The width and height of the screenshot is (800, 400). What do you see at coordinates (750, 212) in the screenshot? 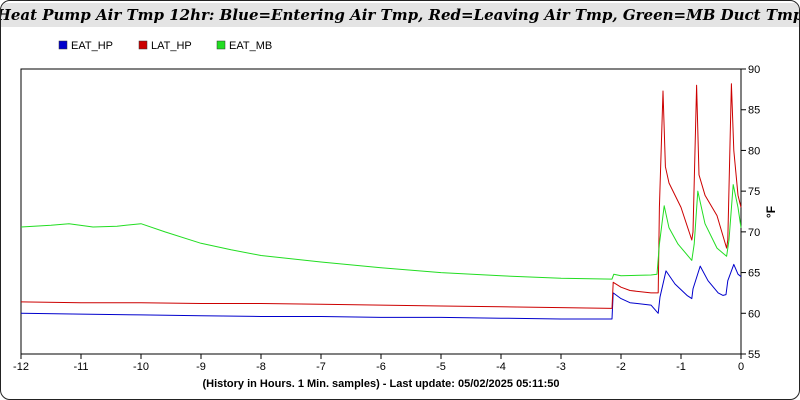
I see `y-axis: 55 60 65 70 75 80 85 90` at bounding box center [750, 212].